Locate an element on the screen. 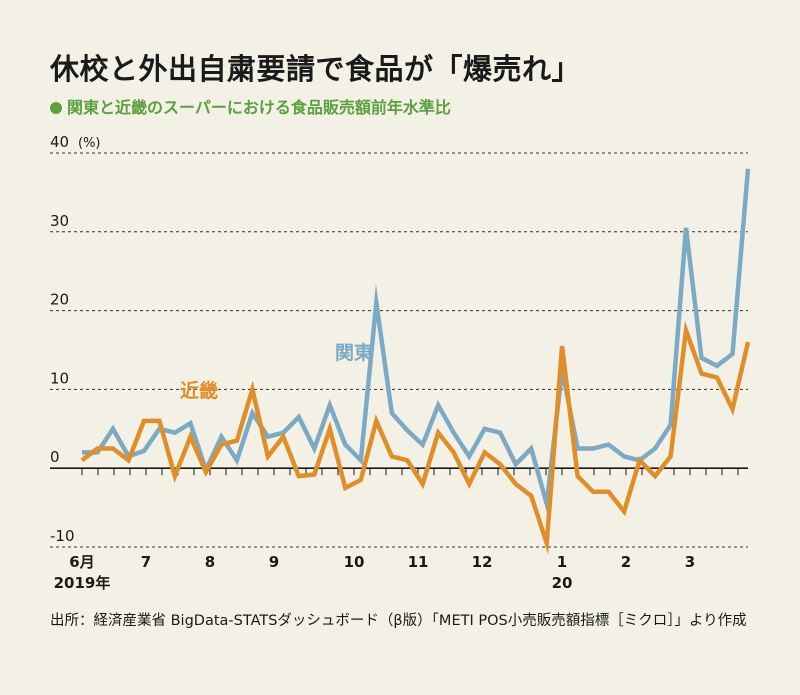  y-unit-label: (%) is located at coordinates (89, 143).